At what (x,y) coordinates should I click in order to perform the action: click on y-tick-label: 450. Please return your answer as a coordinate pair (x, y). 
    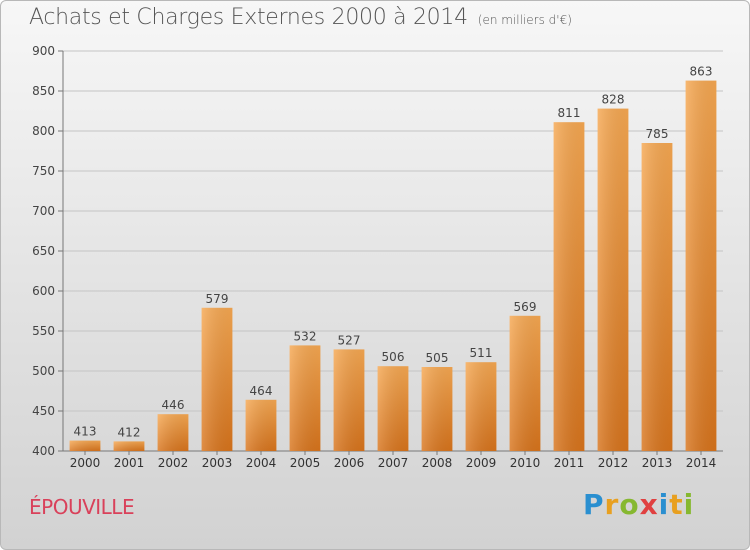
    Looking at the image, I should click on (43, 411).